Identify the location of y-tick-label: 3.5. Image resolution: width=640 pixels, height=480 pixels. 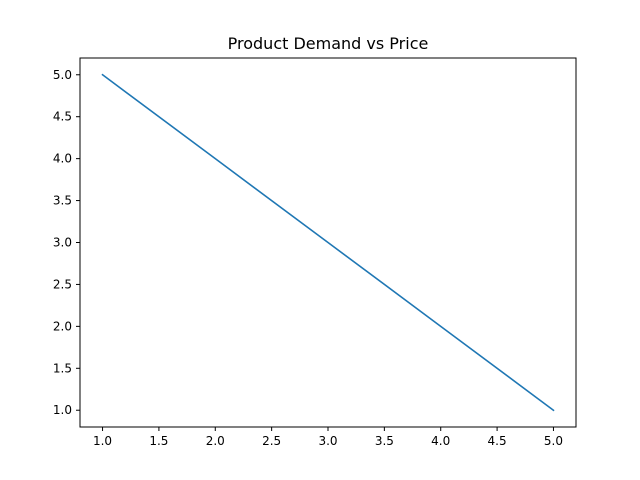
(62, 201).